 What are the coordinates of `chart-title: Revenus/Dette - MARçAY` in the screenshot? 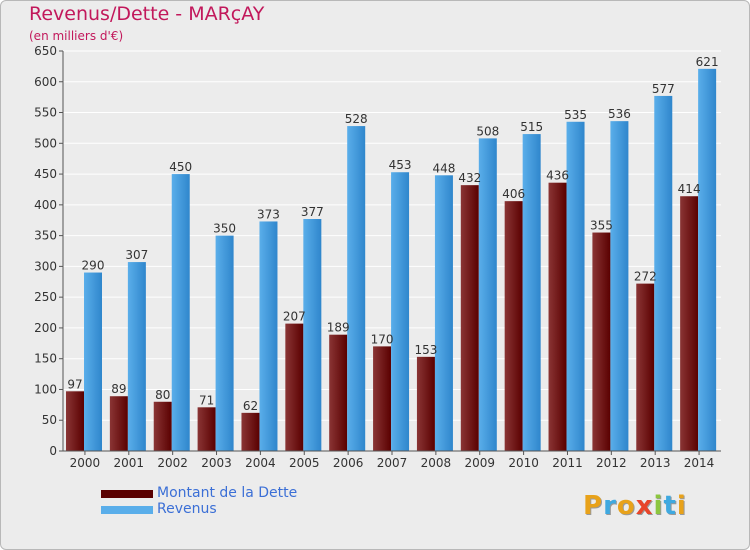 It's located at (147, 14).